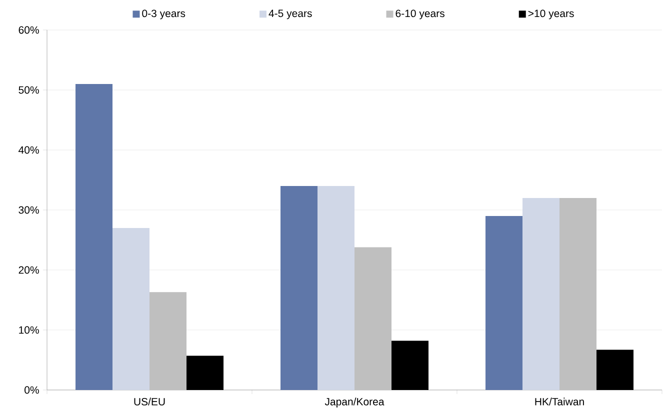 This screenshot has height=412, width=667. Describe the element at coordinates (28, 270) in the screenshot. I see `y-tick-label: 20%` at that location.